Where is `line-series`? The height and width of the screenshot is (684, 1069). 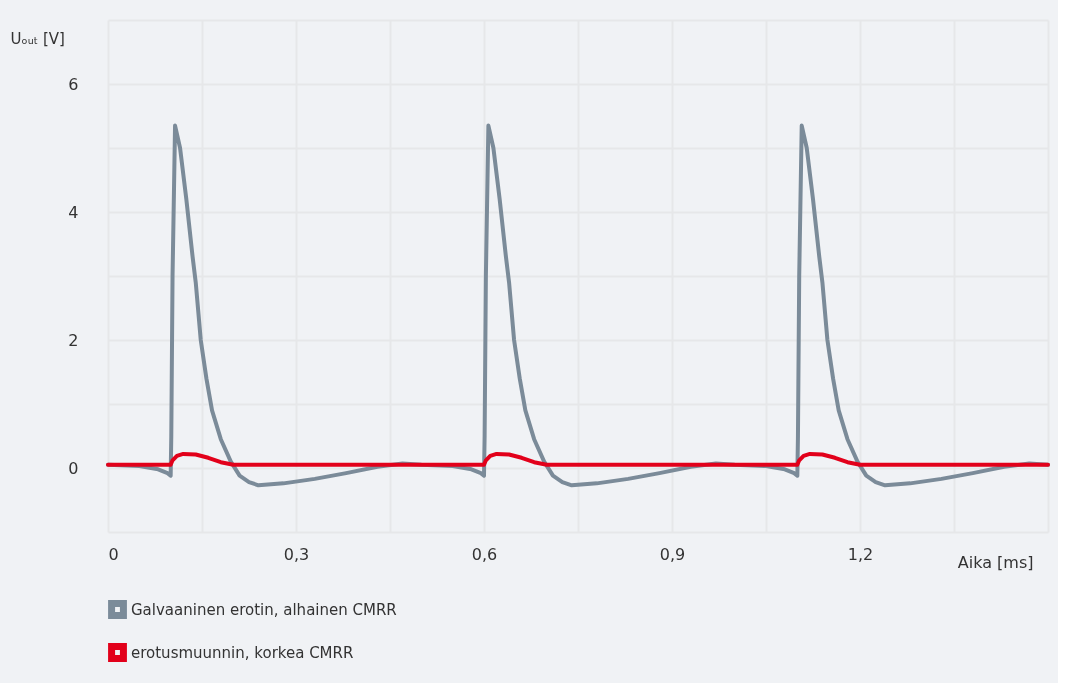 line-series is located at coordinates (578, 459).